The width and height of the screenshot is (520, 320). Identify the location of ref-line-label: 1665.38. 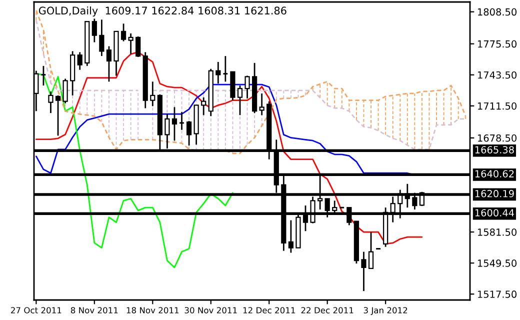
(494, 150).